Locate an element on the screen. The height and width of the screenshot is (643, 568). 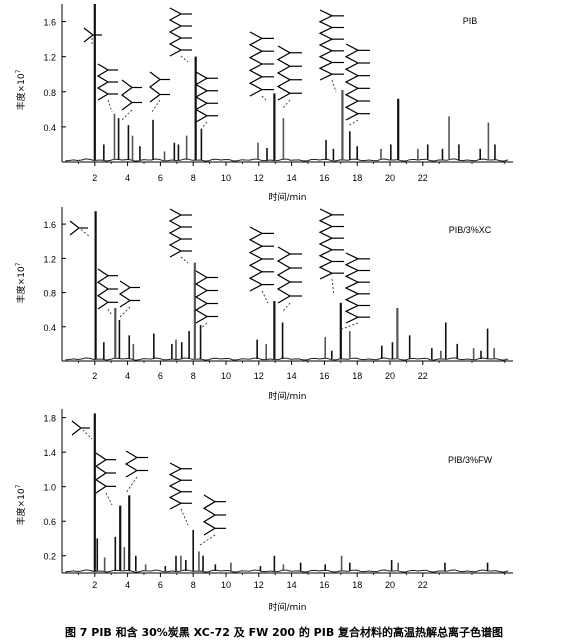
y-tick-label: 0.2 is located at coordinates (49, 557).